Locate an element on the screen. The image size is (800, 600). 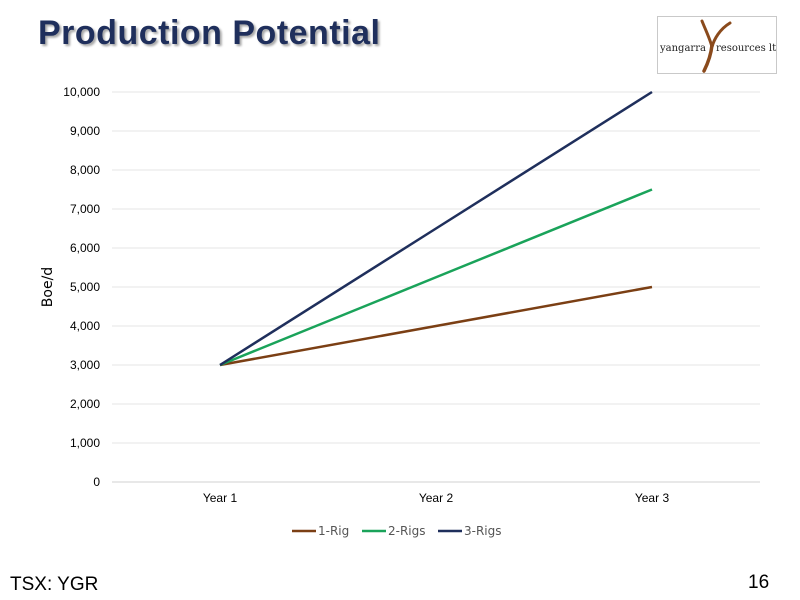
chart-legend: 1-Rig 2-Rigs 3-Rigs is located at coordinates (397, 531).